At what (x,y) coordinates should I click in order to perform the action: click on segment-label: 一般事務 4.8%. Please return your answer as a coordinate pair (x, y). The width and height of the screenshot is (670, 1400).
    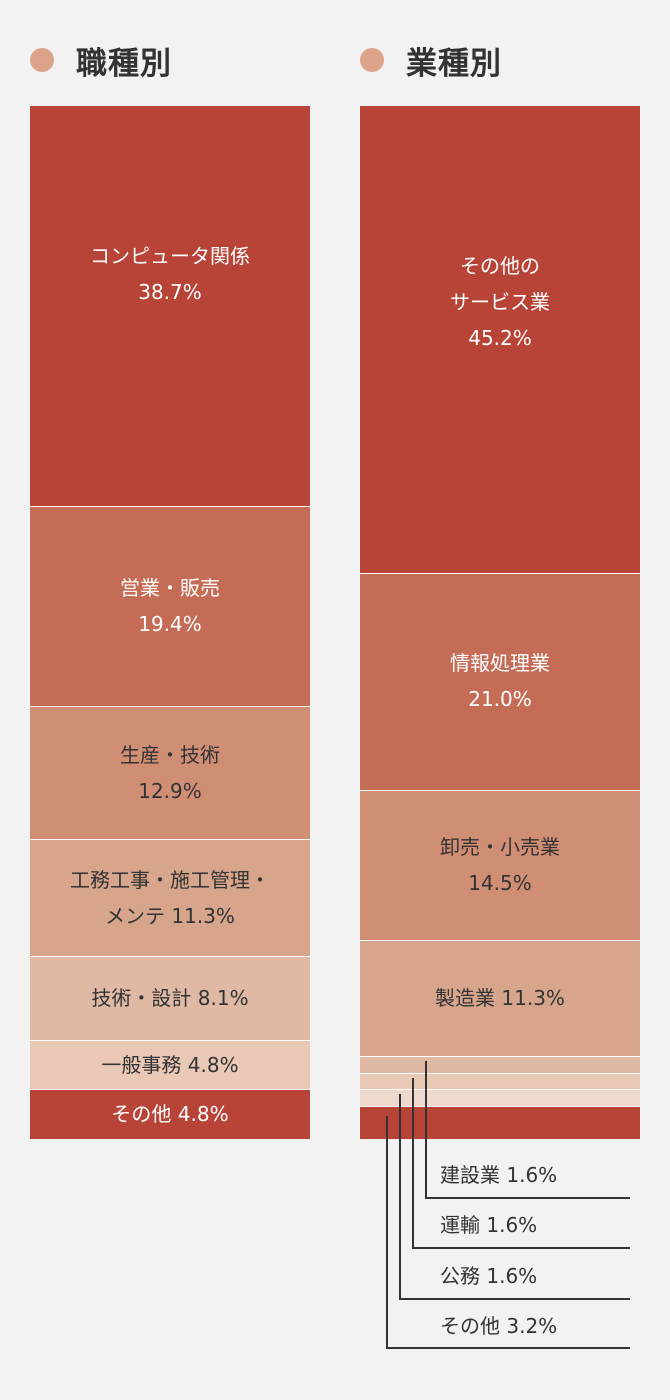
    Looking at the image, I should click on (170, 1065).